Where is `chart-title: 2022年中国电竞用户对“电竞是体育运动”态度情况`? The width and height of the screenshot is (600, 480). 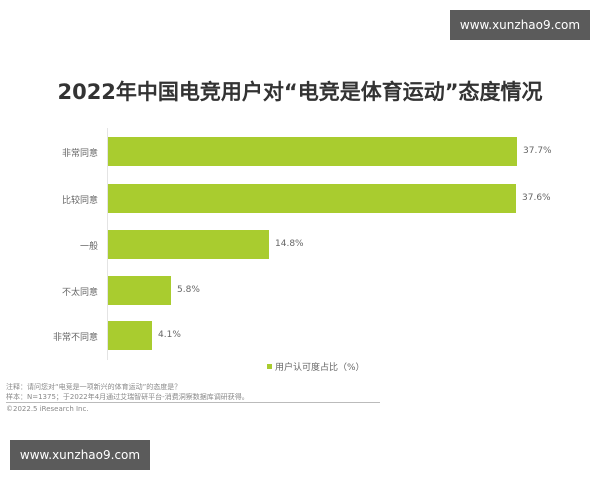 chart-title: 2022年中国电竞用户对“电竞是体育运动”态度情况 is located at coordinates (300, 92).